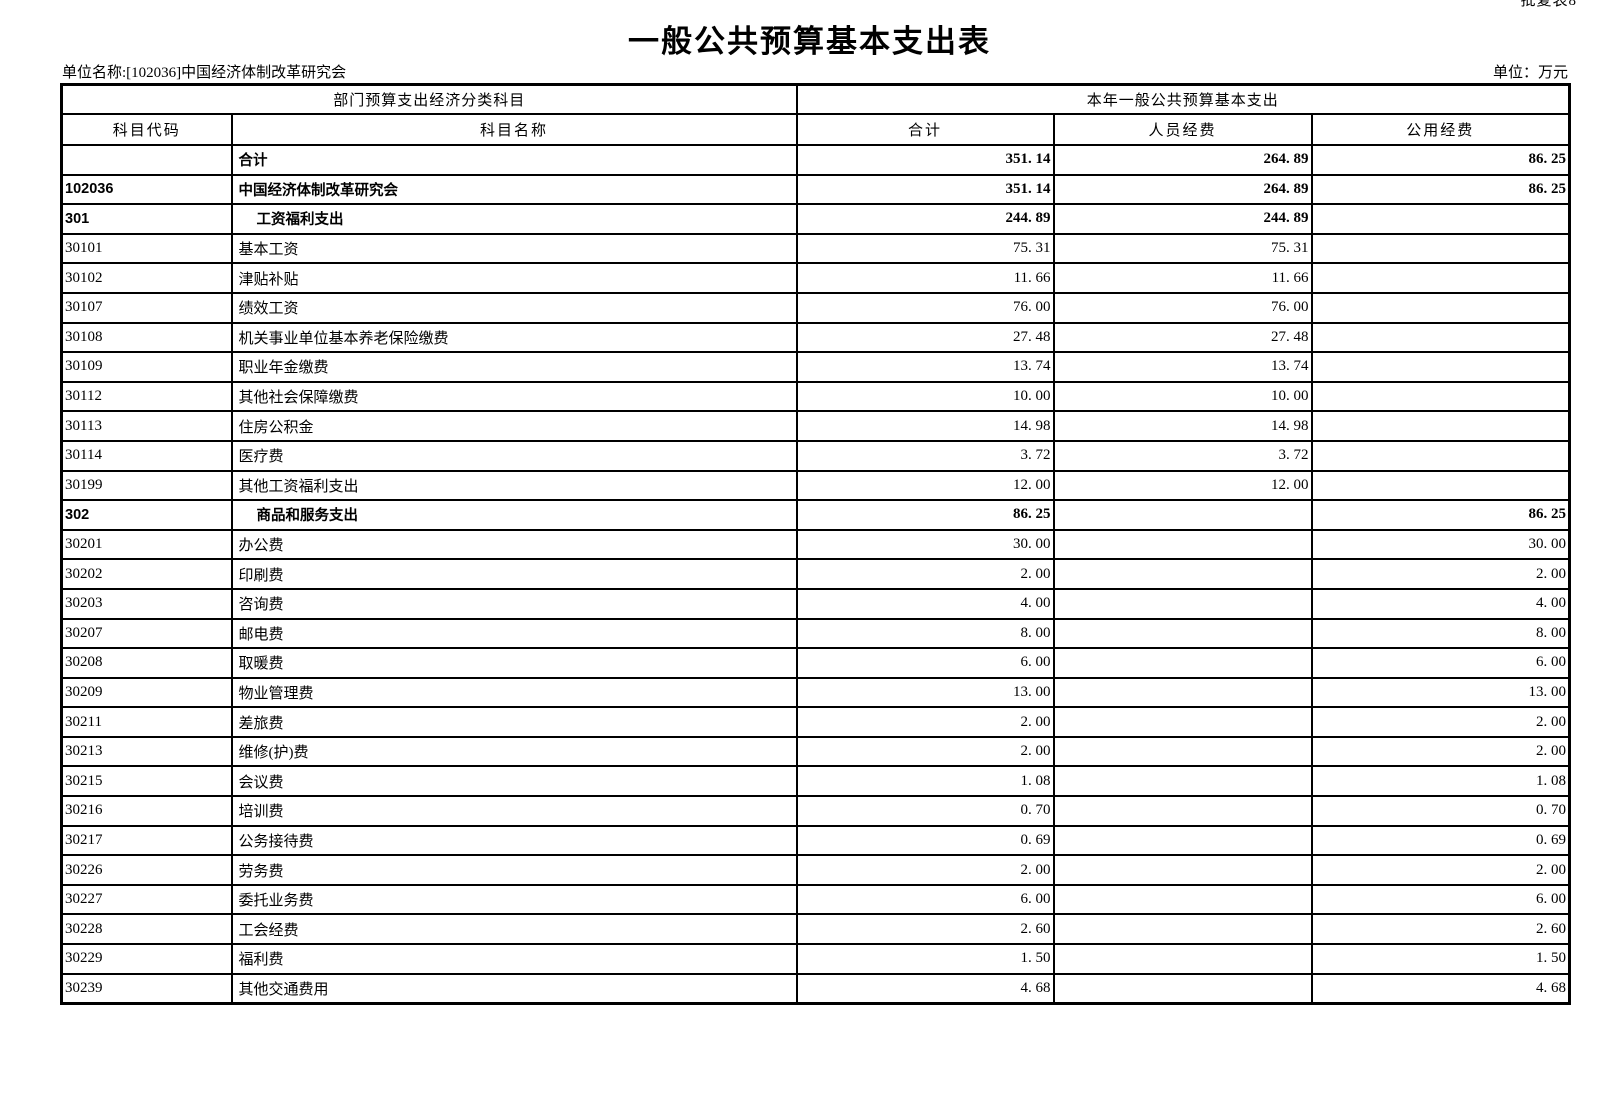 The image size is (1619, 1109). Describe the element at coordinates (1440, 544) in the screenshot. I see `cell-public: 30. 00` at that location.